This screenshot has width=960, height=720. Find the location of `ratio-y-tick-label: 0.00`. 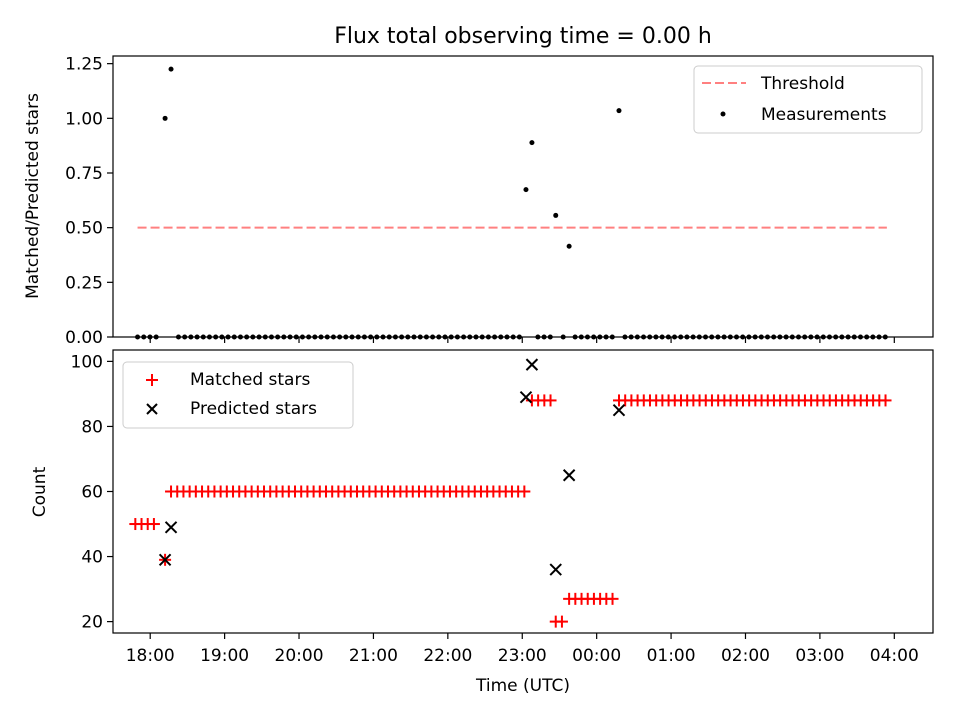

ratio-y-tick-label: 0.00 is located at coordinates (84, 338).